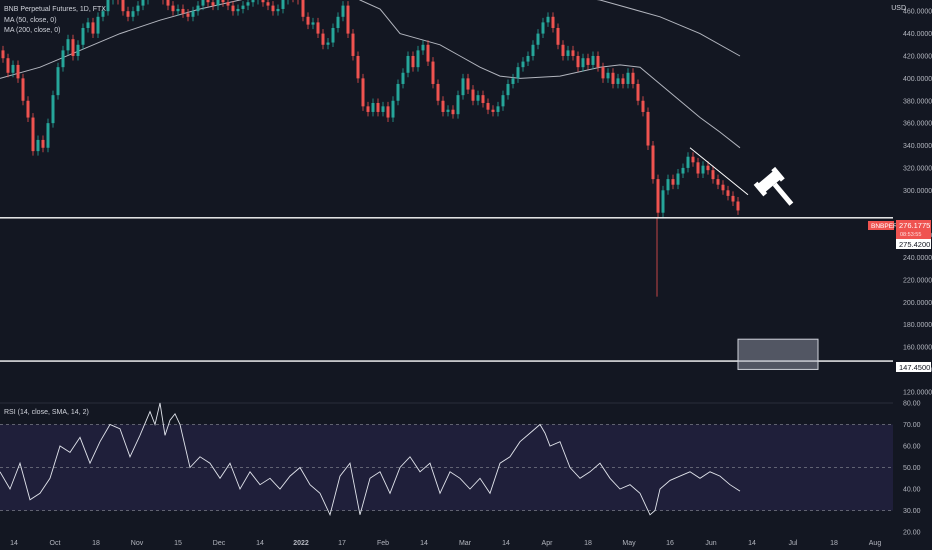 The image size is (932, 550). Describe the element at coordinates (46, 412) in the screenshot. I see `rsi-legend: RSI (14, close, SMA, 14, 2)` at that location.